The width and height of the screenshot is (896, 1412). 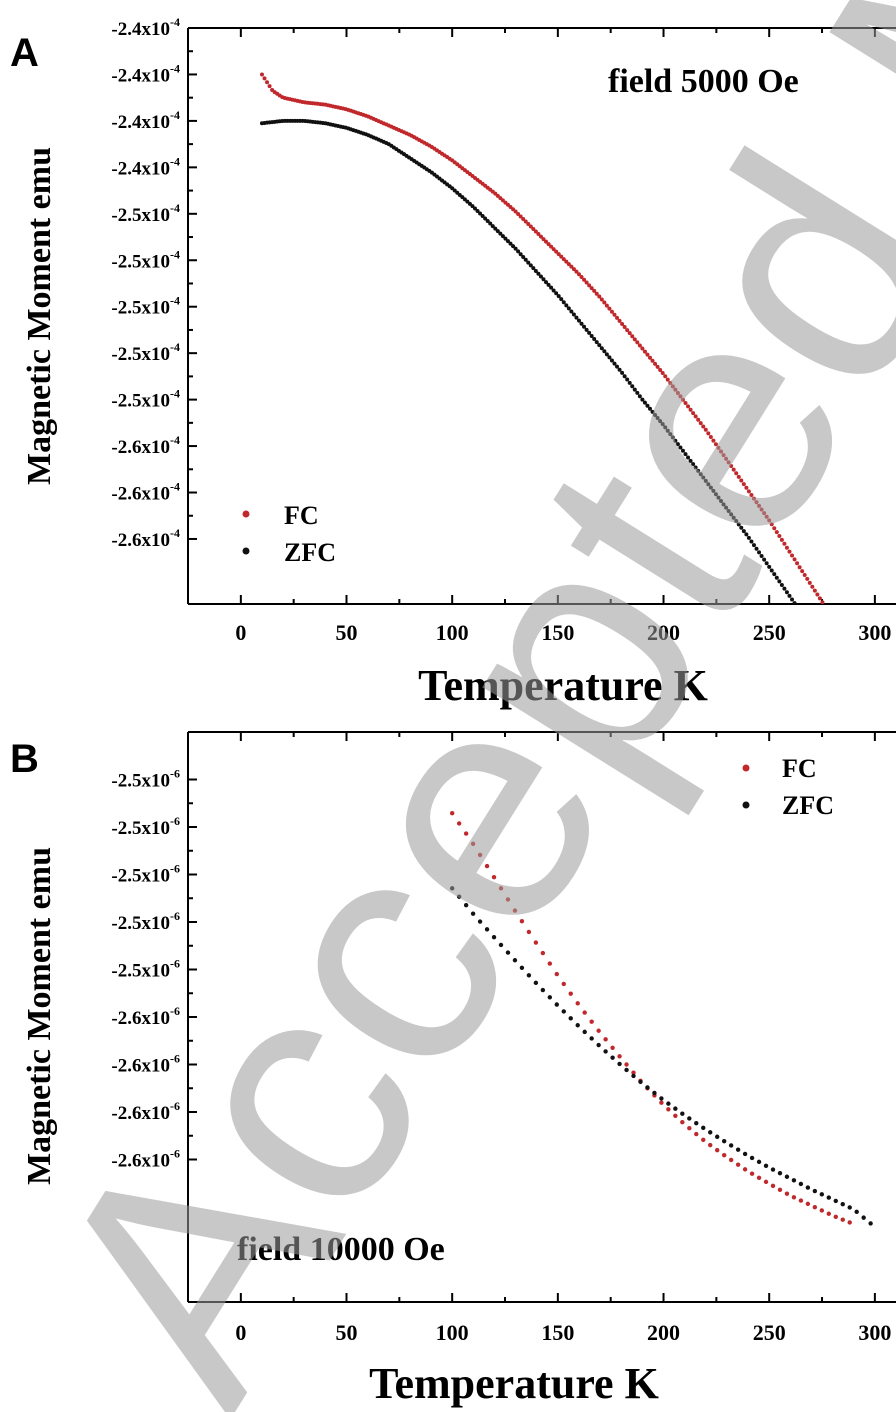 What do you see at coordinates (874, 632) in the screenshot?
I see `x-tick-label: 300` at bounding box center [874, 632].